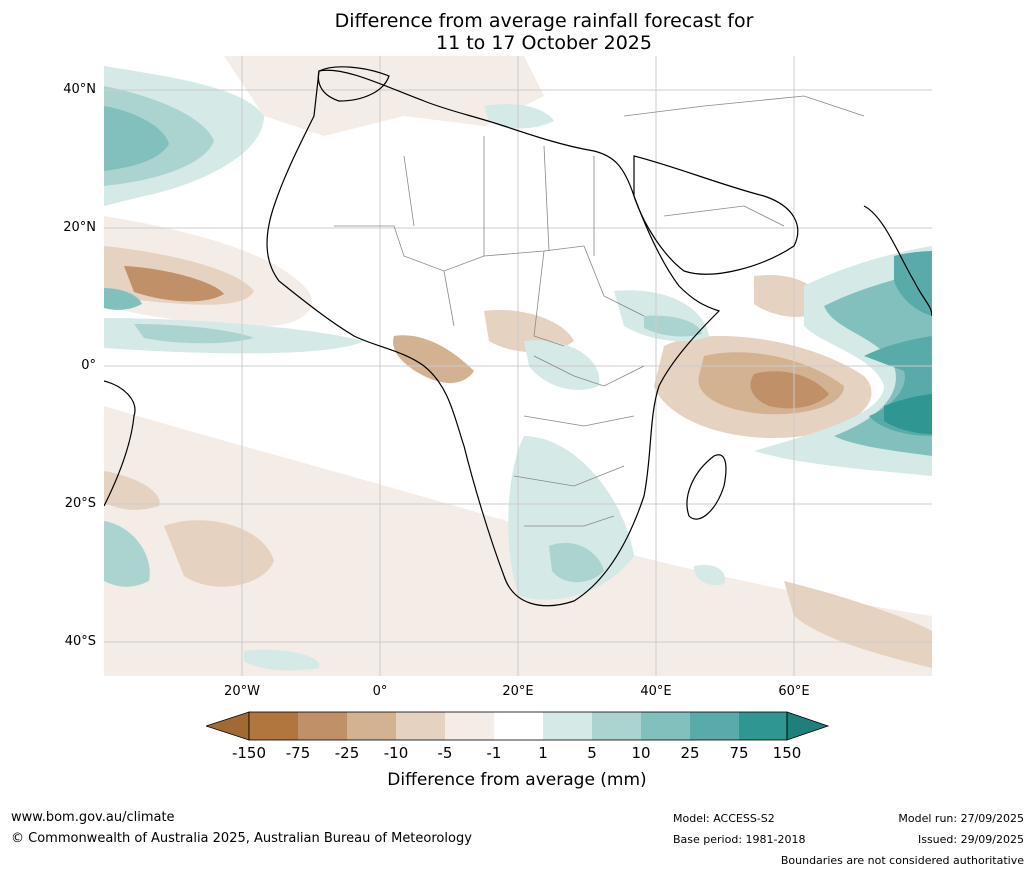 The width and height of the screenshot is (1035, 873). I want to click on legend-colorbar, so click(518, 726).